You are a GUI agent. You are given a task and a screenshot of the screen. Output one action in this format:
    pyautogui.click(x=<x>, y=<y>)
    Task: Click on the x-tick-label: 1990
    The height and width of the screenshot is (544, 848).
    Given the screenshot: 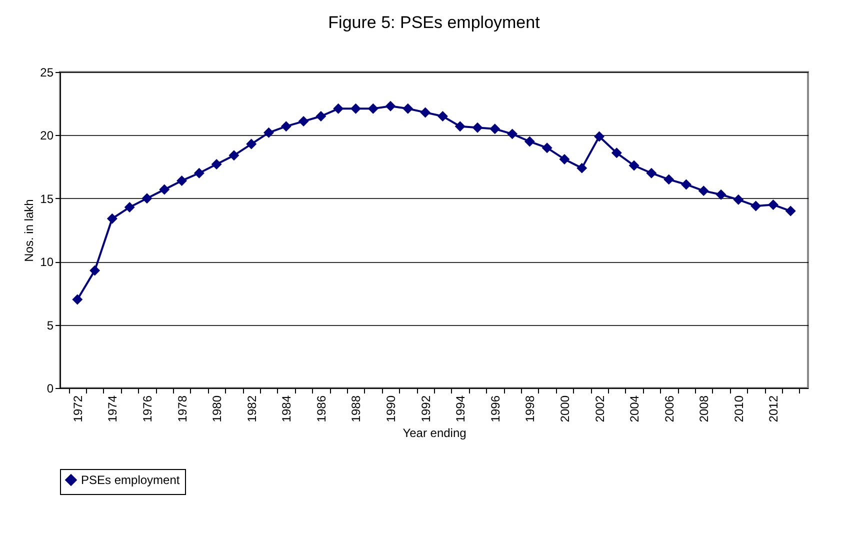 What is the action you would take?
    pyautogui.click(x=391, y=408)
    